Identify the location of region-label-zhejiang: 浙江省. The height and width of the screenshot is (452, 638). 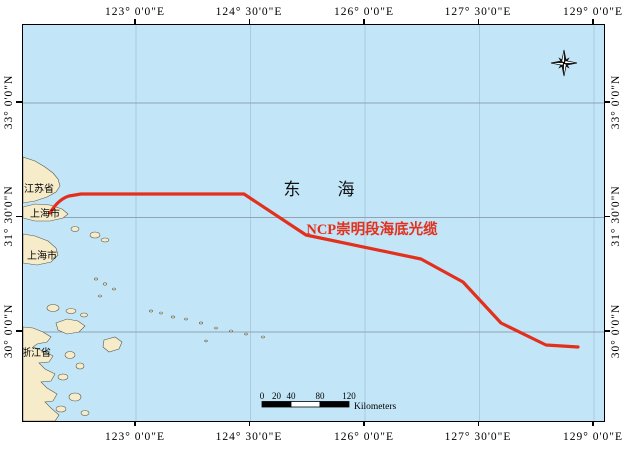
(37, 352).